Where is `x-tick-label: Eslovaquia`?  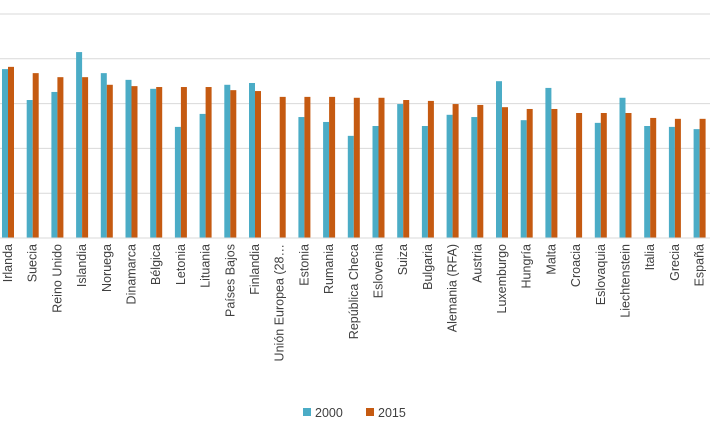 x-tick-label: Eslovaquia is located at coordinates (601, 274).